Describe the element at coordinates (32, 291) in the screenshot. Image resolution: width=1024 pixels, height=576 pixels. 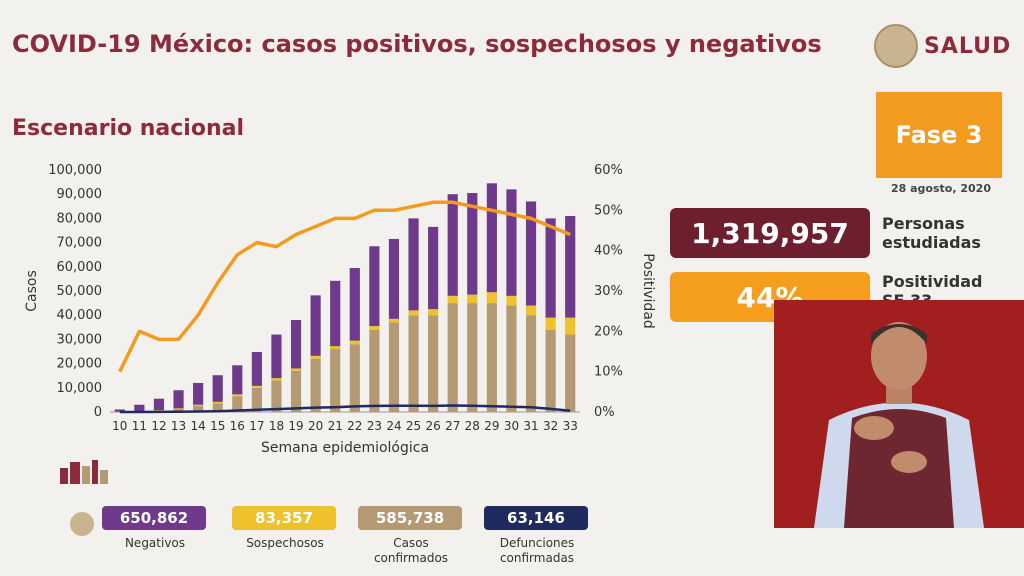
I see `y-axis-title: Casos` at that location.